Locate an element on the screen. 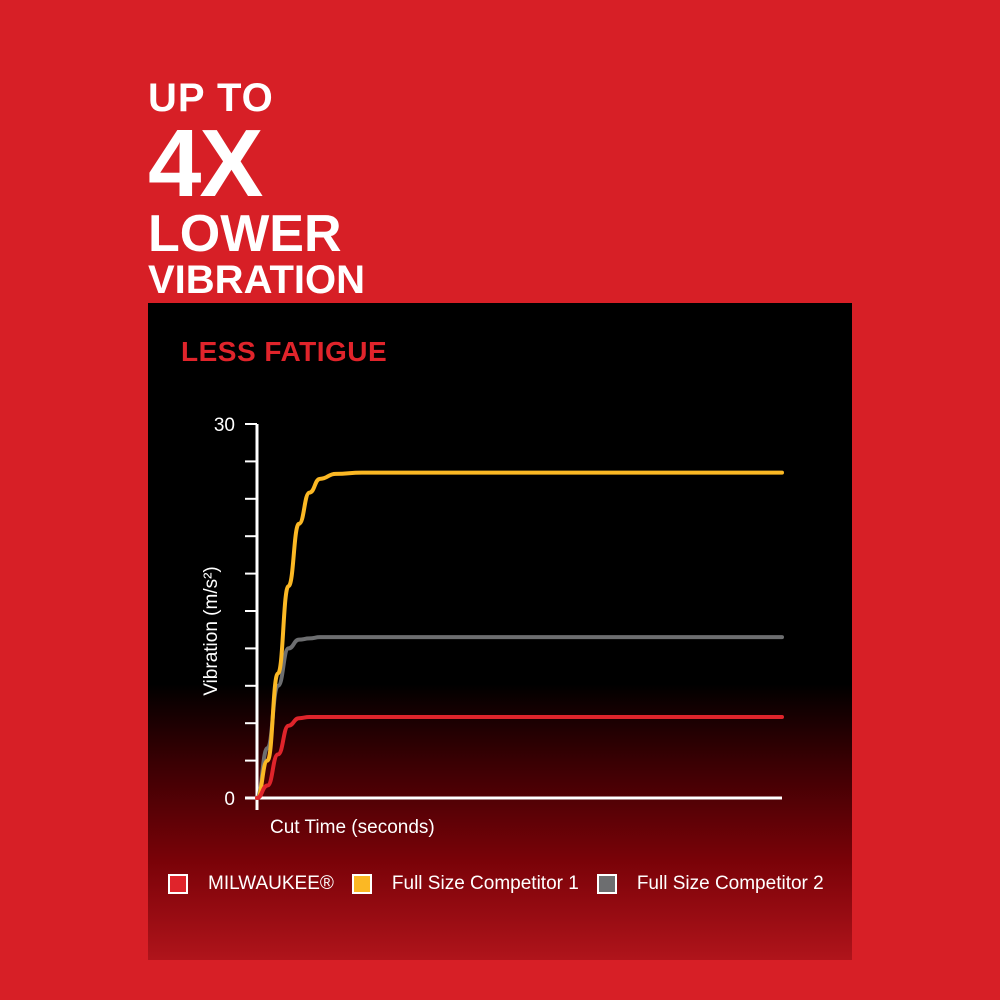 The image size is (1000, 1000). y-tick-label: 30 is located at coordinates (224, 425).